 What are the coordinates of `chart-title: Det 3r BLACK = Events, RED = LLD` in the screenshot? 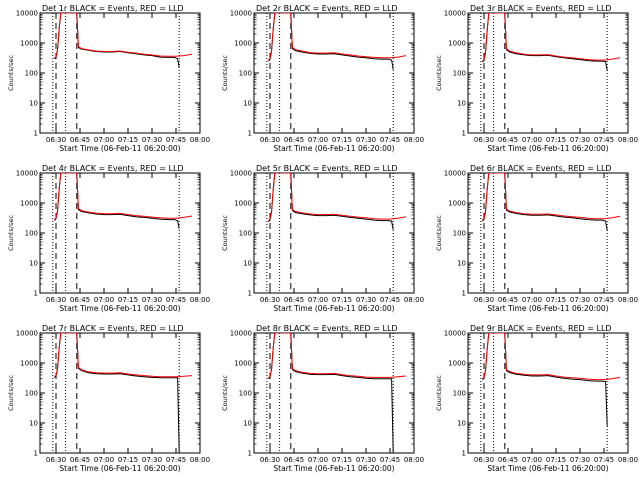 It's located at (541, 8).